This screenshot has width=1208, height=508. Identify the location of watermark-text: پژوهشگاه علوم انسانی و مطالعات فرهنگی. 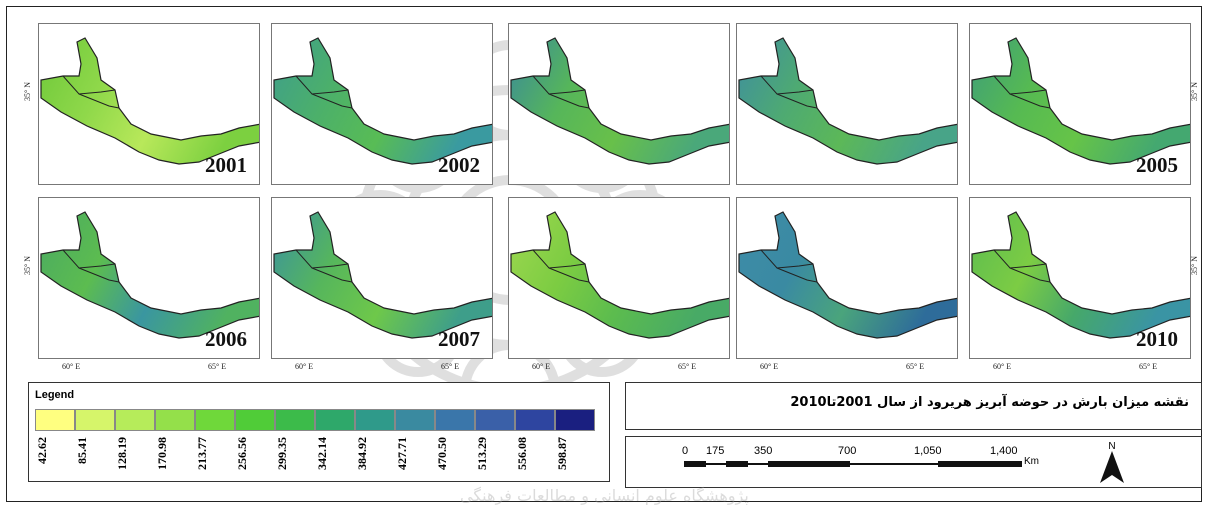
(604, 495).